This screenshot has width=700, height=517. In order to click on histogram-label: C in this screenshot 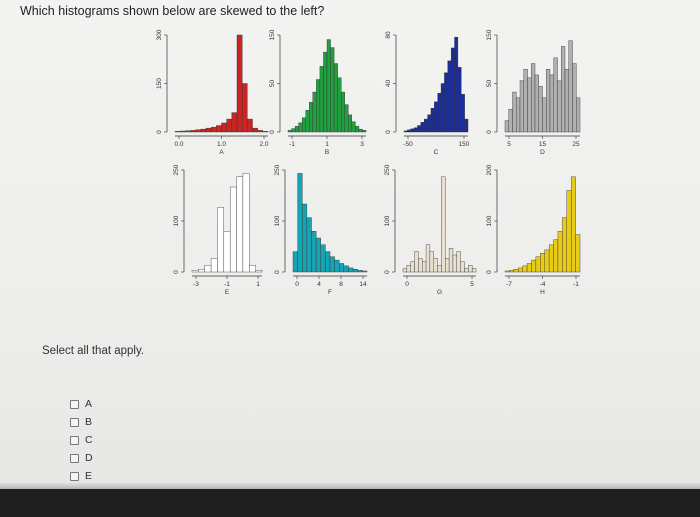, I will do `click(436, 152)`.